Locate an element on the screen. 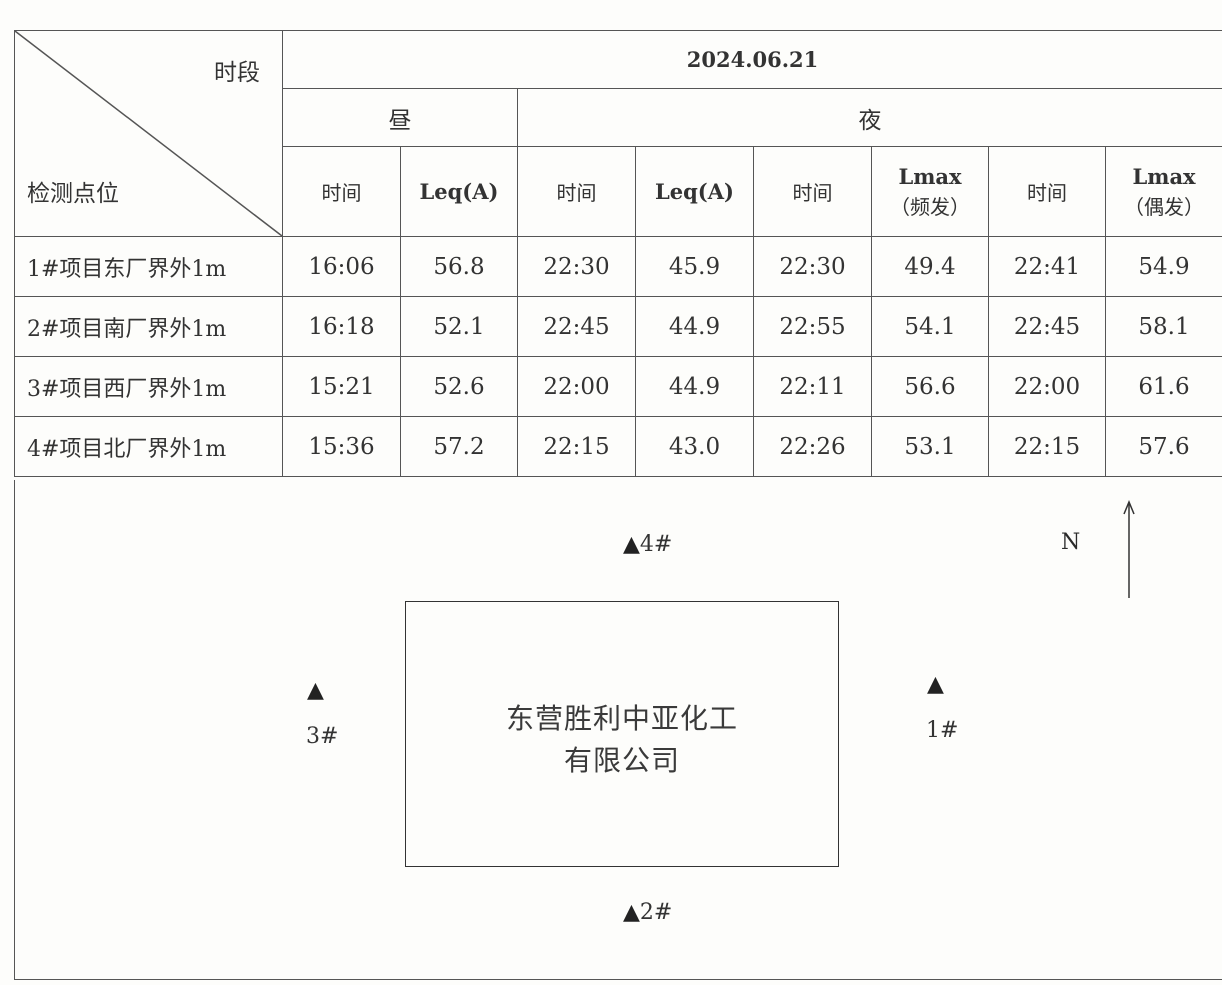  day-leq-cell: 57.2 is located at coordinates (459, 446).